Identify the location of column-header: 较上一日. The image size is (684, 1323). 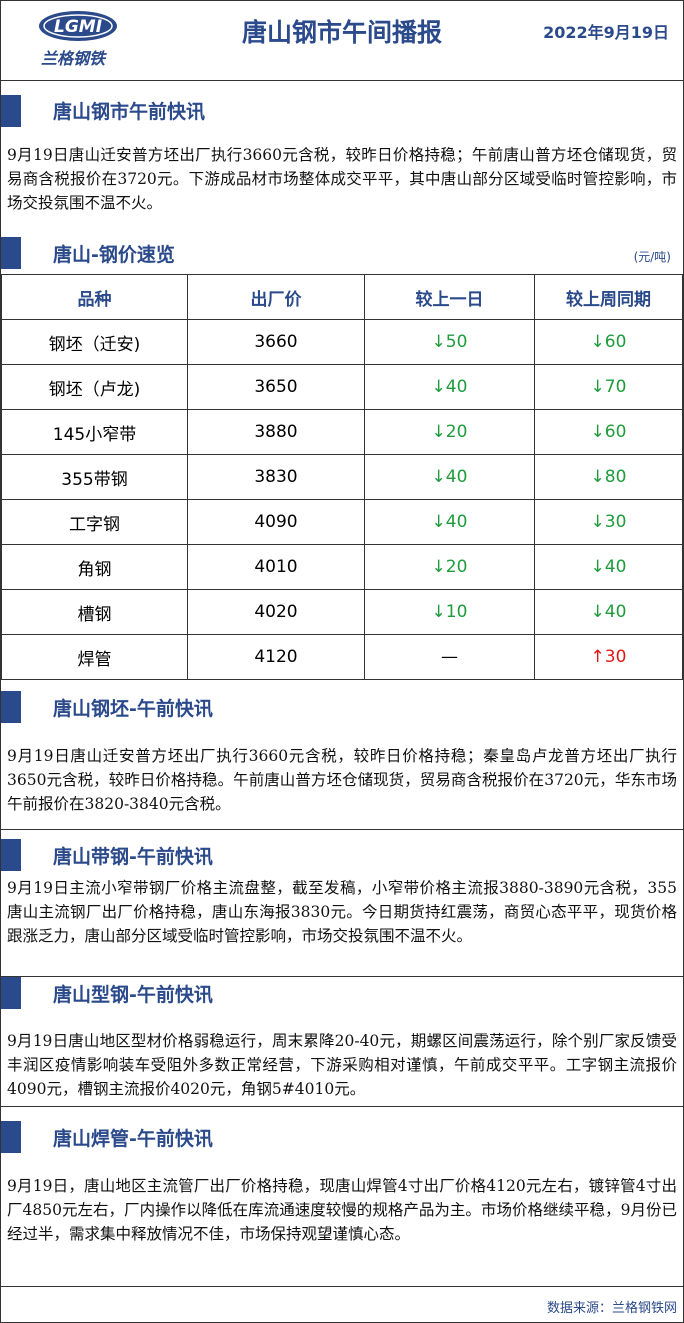
(449, 297).